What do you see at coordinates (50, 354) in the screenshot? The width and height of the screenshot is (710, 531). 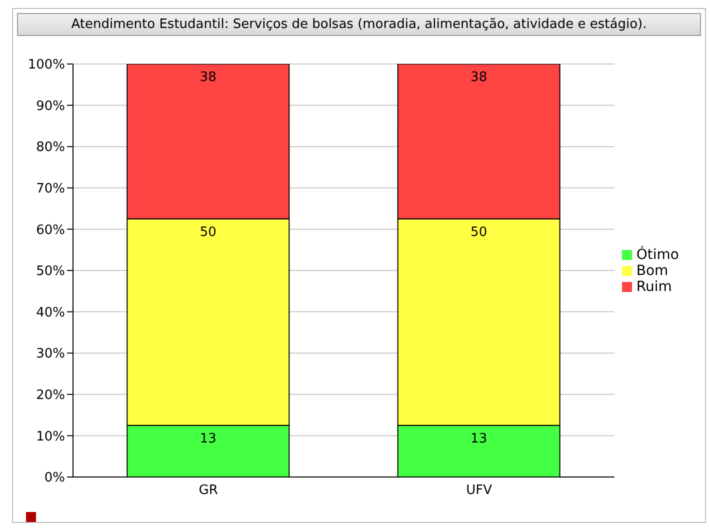 I see `y-tick-label: 30%` at bounding box center [50, 354].